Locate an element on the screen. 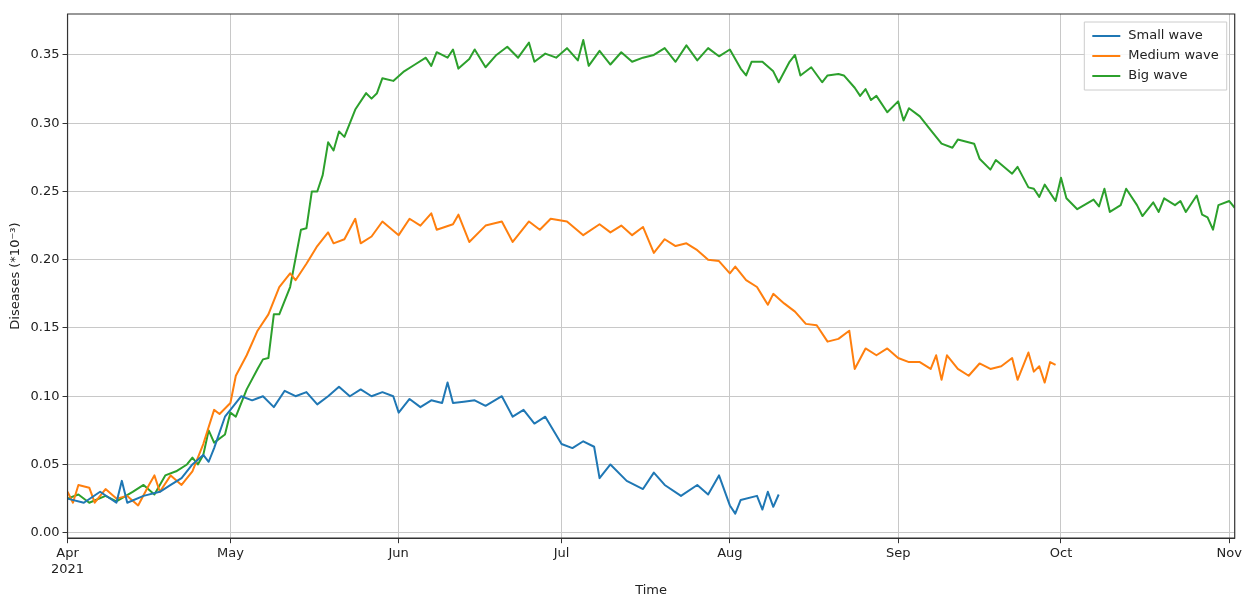 Image resolution: width=1245 pixels, height=604 pixels. x-tick-label: May is located at coordinates (230, 553).